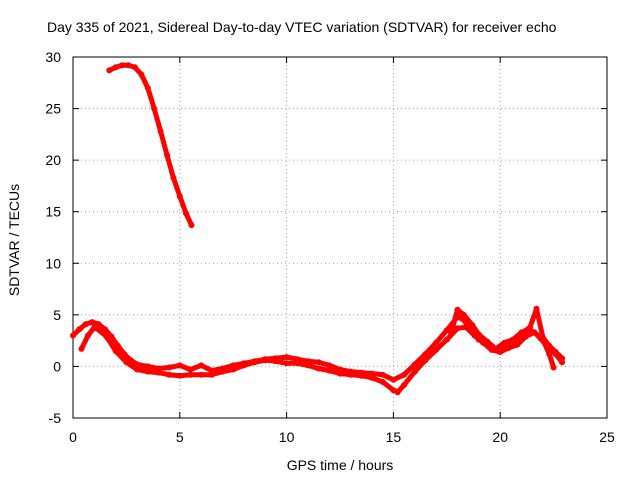 The width and height of the screenshot is (640, 480). I want to click on y-tick-label: 15, so click(53, 212).